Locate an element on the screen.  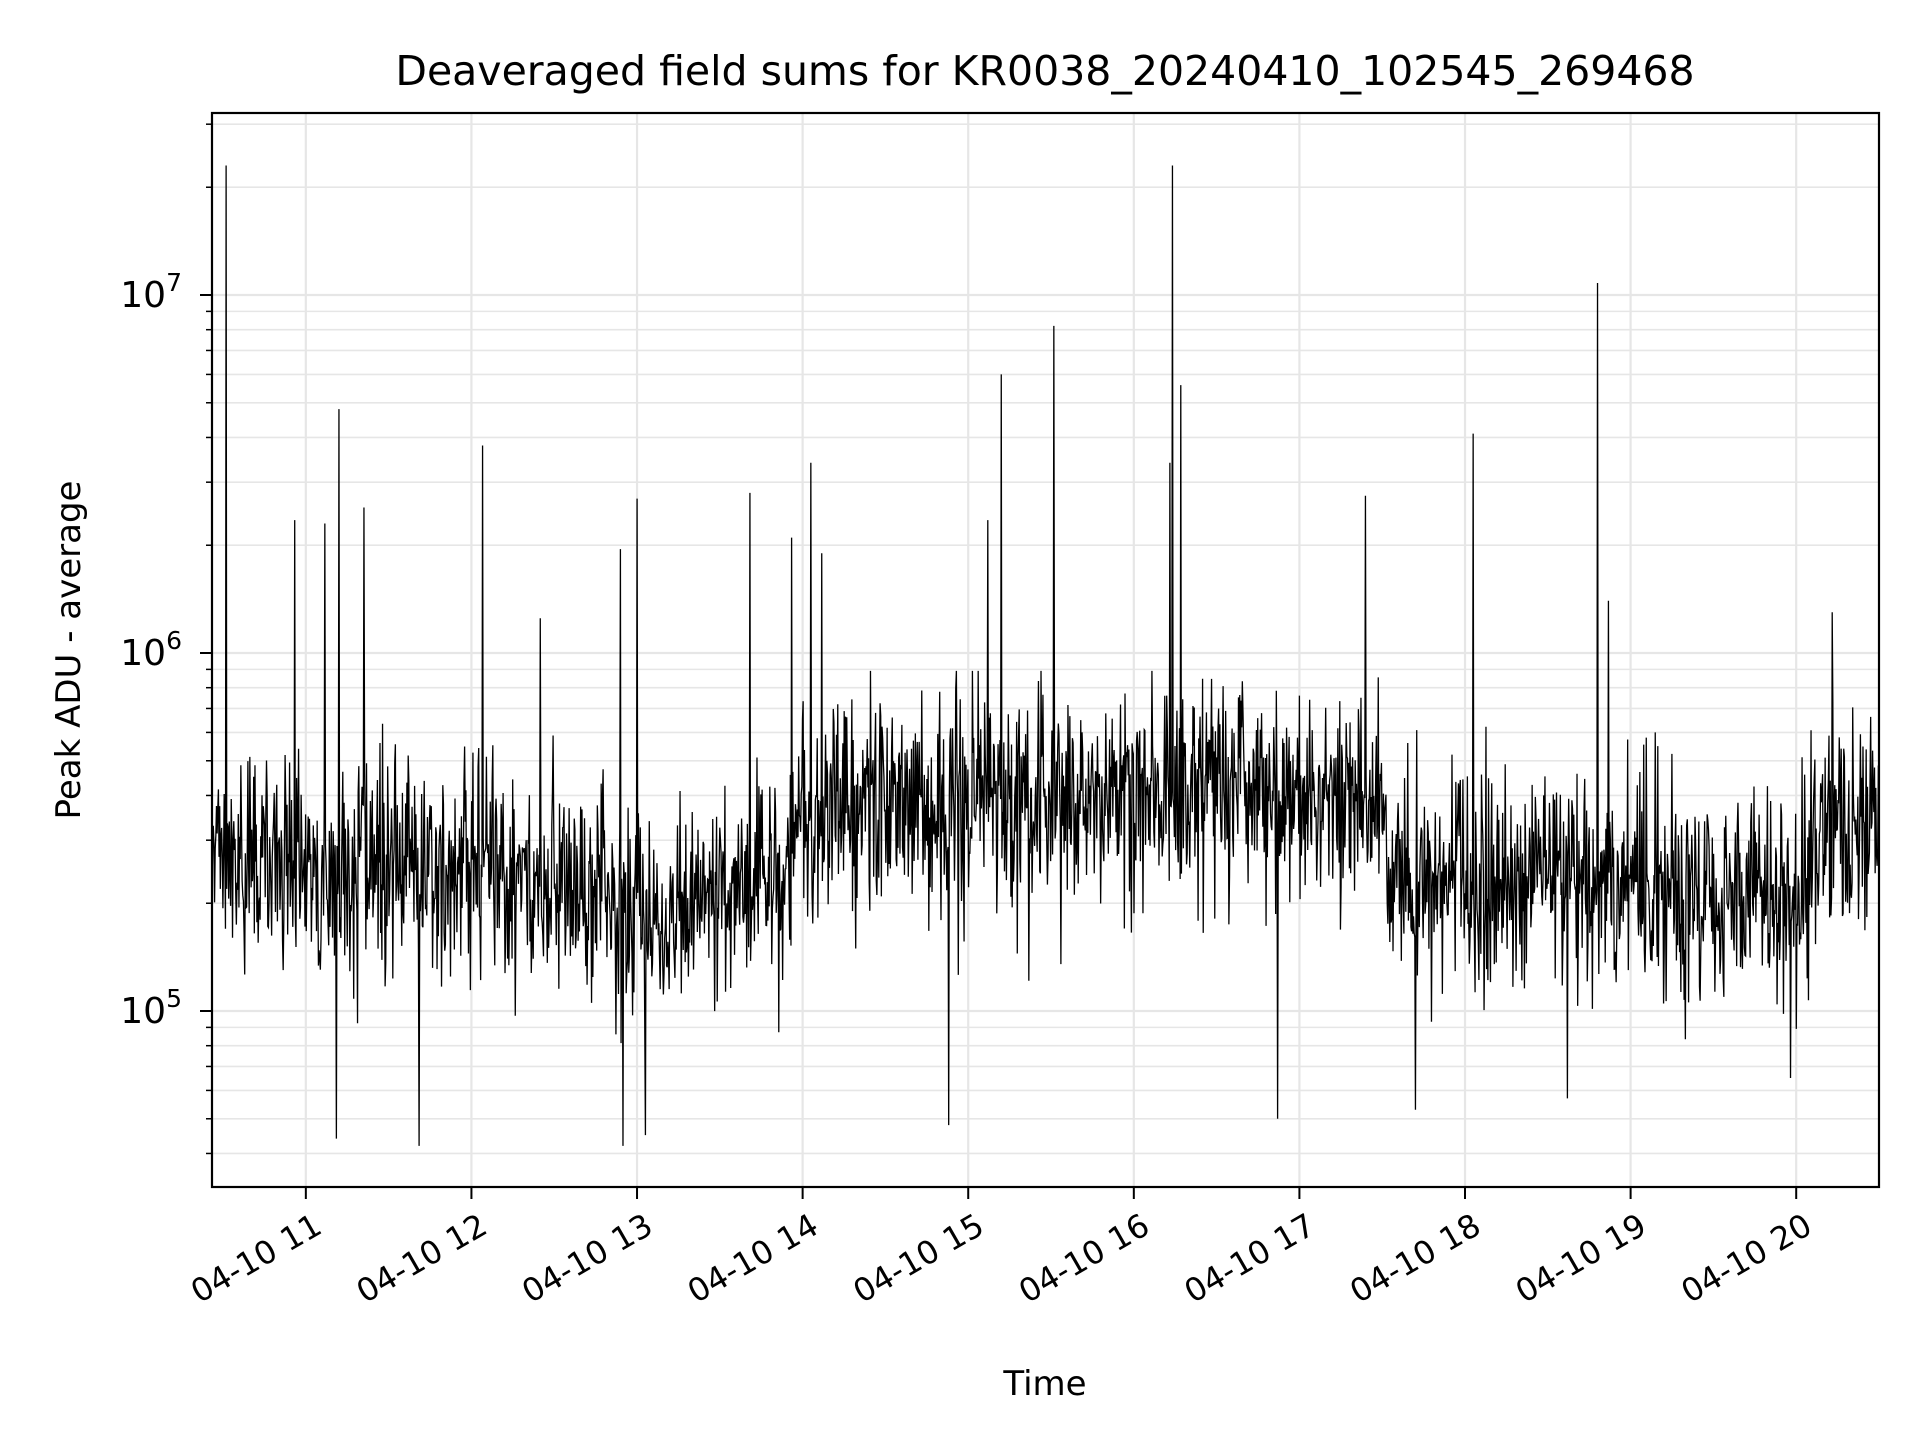
x-axis-label: Time is located at coordinates (1044, 1384).